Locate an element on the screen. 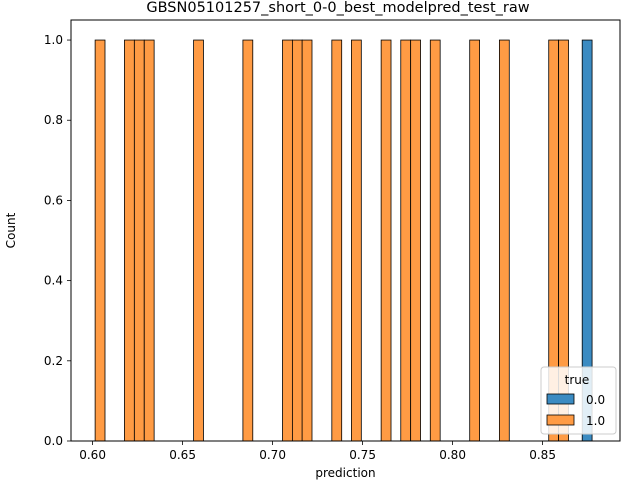 The height and width of the screenshot is (480, 640). y-tick-label-1: 0.2 is located at coordinates (53, 361).